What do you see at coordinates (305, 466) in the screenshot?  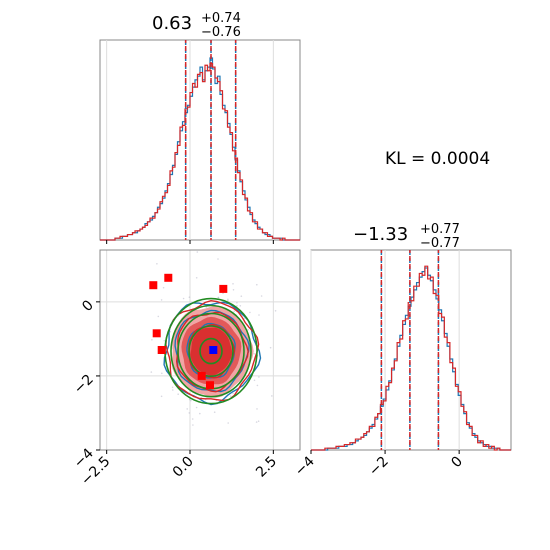 I see `param2-histogram-tick-label: −4` at bounding box center [305, 466].